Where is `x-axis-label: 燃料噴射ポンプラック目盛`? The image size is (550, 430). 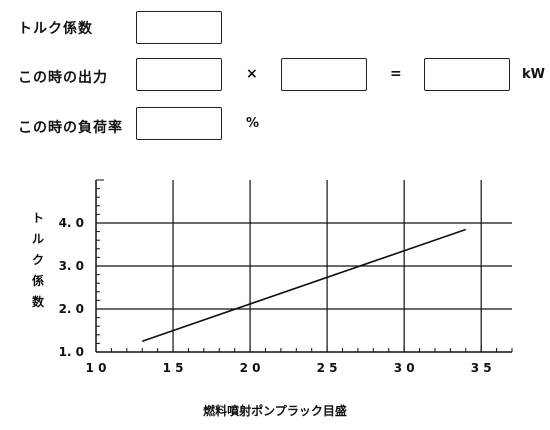
x-axis-label: 燃料噴射ポンプラック目盛 is located at coordinates (275, 410).